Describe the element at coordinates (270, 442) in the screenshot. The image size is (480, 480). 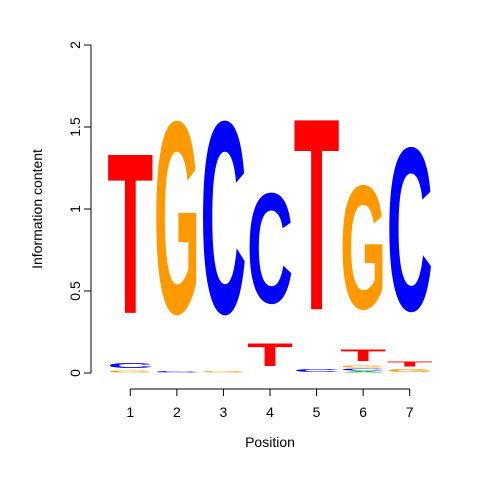
I see `x-axis-title: Position` at that location.